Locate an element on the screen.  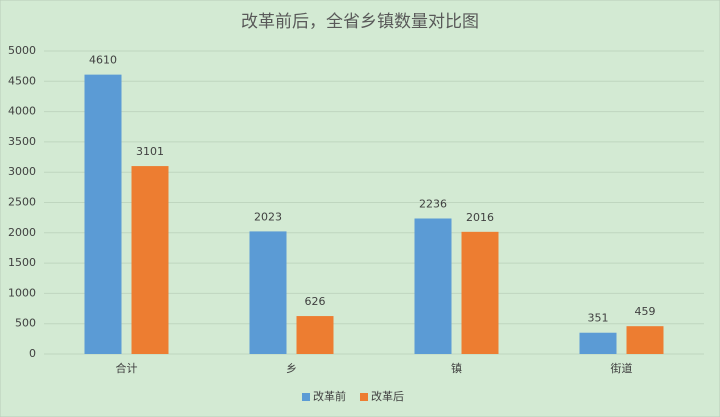
legend-label: 改革后 is located at coordinates (387, 396).